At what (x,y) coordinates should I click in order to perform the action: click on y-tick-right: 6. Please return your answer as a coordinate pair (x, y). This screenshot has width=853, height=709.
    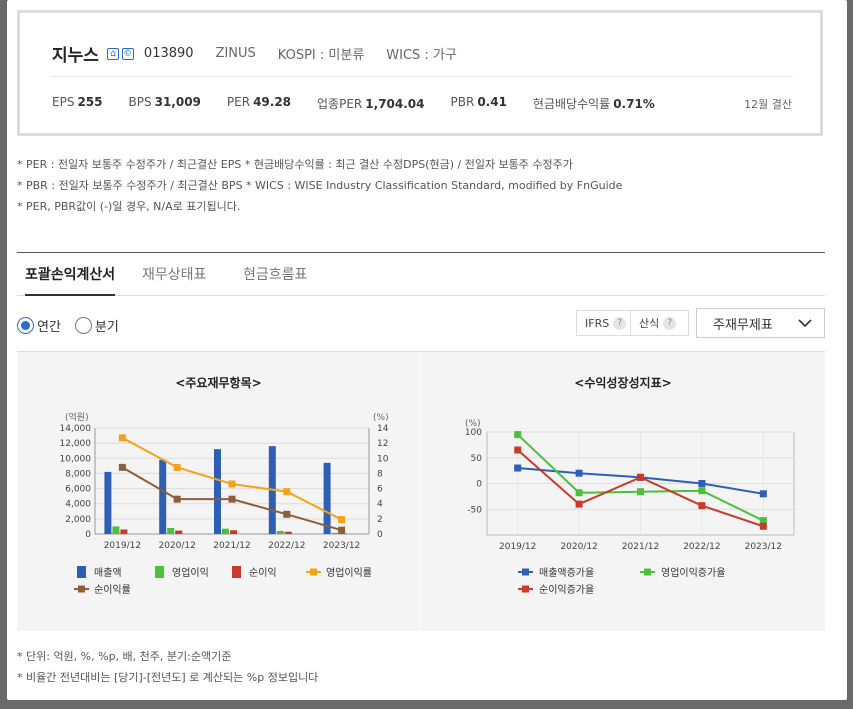
    Looking at the image, I should click on (380, 490).